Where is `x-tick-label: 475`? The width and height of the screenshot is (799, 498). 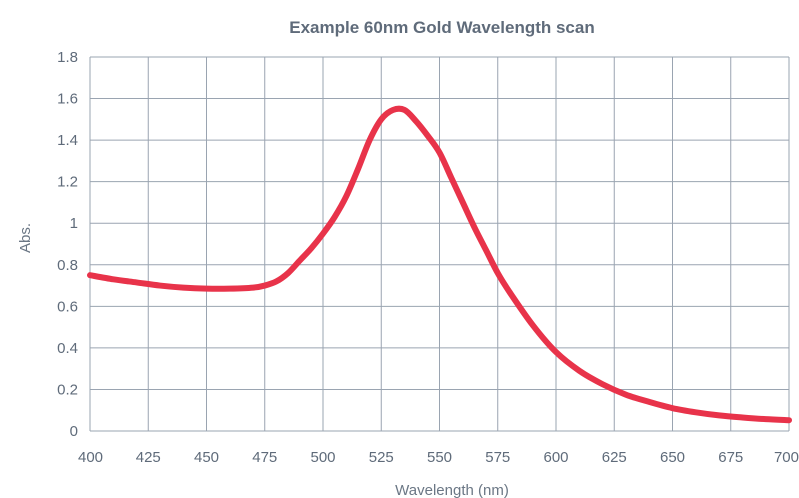
x-tick-label: 475 is located at coordinates (264, 457).